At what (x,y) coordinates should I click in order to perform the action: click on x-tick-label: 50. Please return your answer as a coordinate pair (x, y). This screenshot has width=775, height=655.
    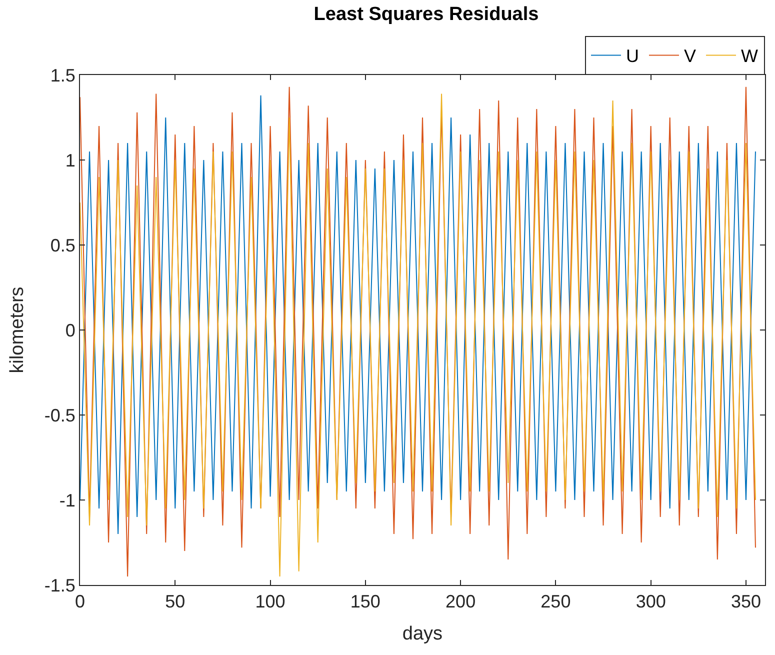
    Looking at the image, I should click on (175, 602).